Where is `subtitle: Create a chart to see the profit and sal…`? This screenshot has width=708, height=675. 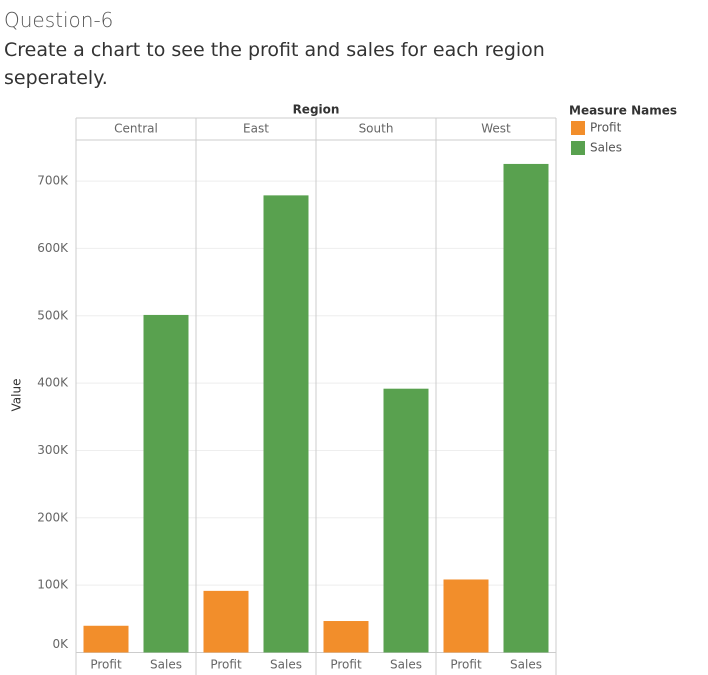
subtitle: Create a chart to see the profit and sal… is located at coordinates (274, 64).